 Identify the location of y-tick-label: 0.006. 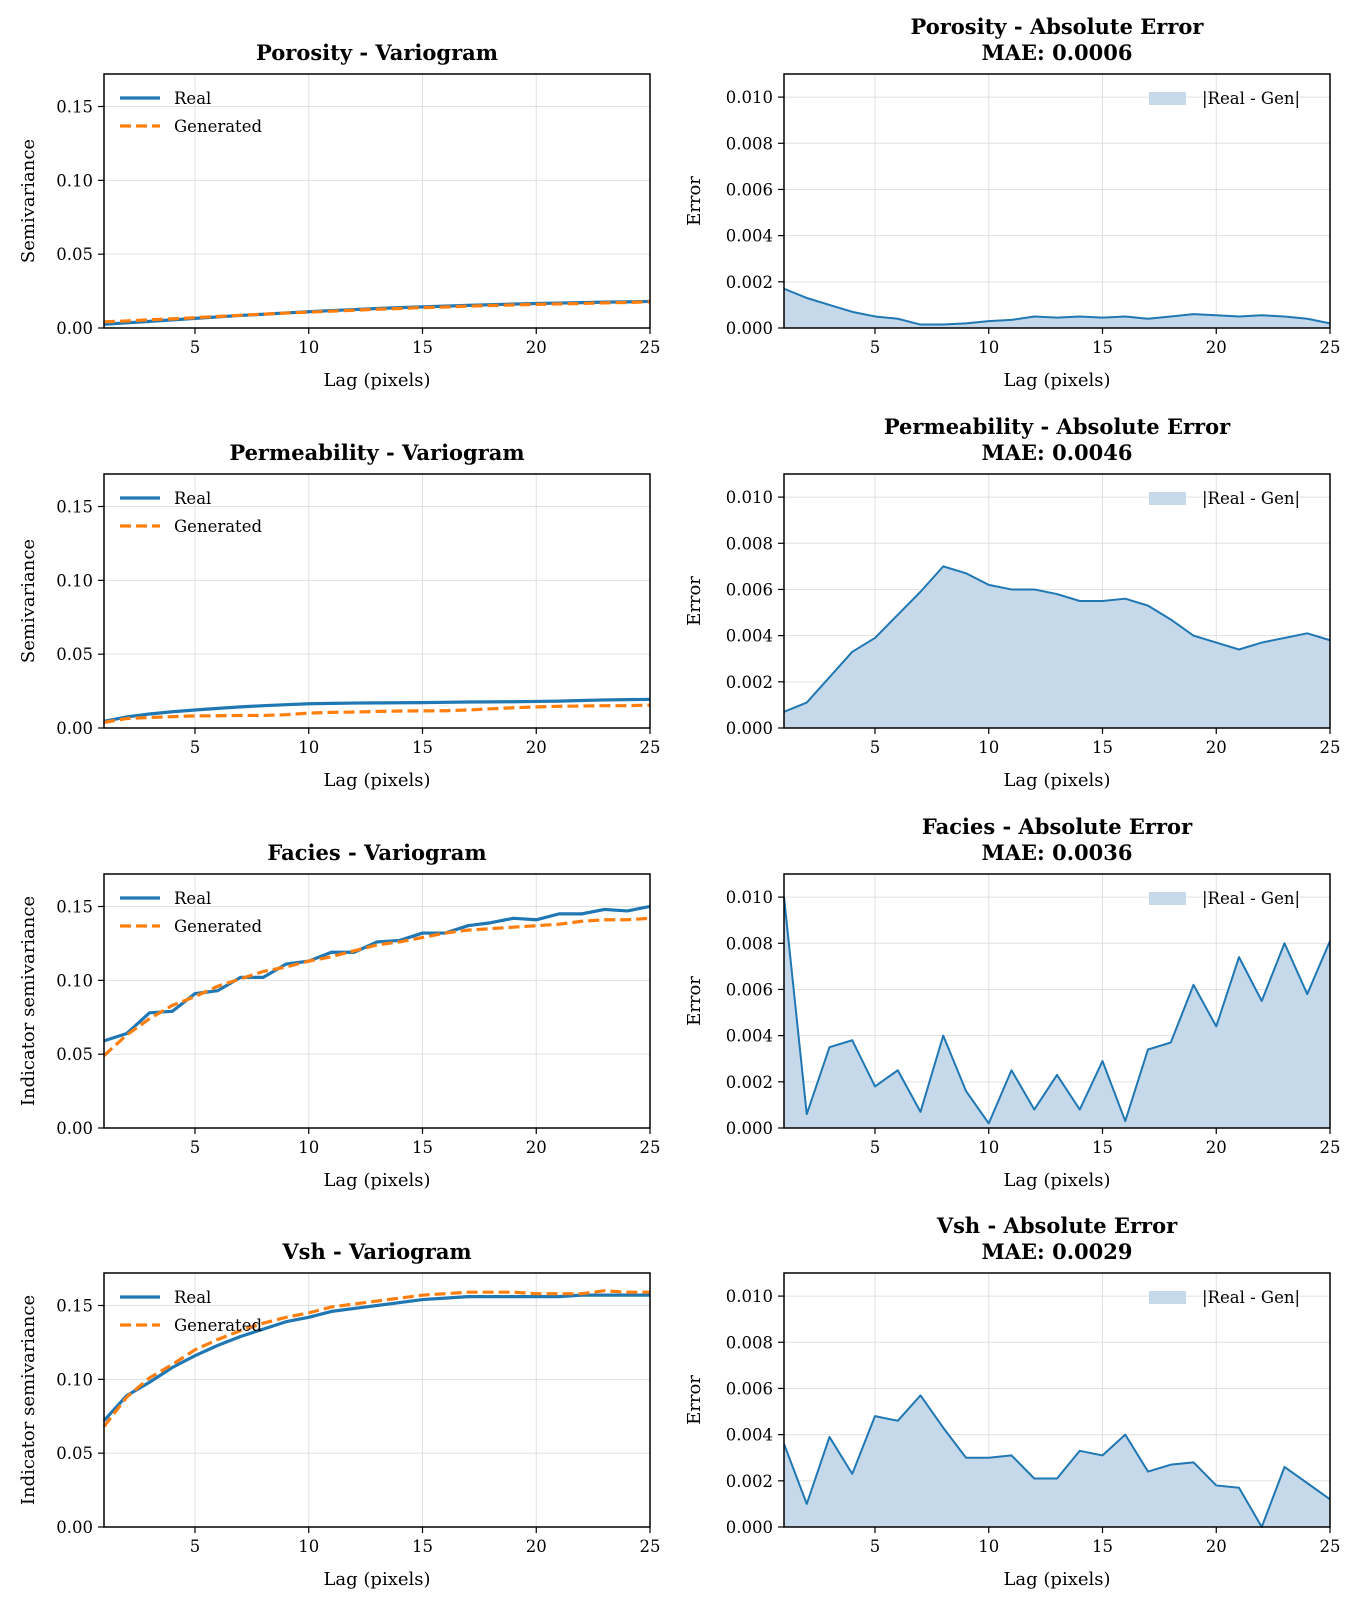
(749, 589).